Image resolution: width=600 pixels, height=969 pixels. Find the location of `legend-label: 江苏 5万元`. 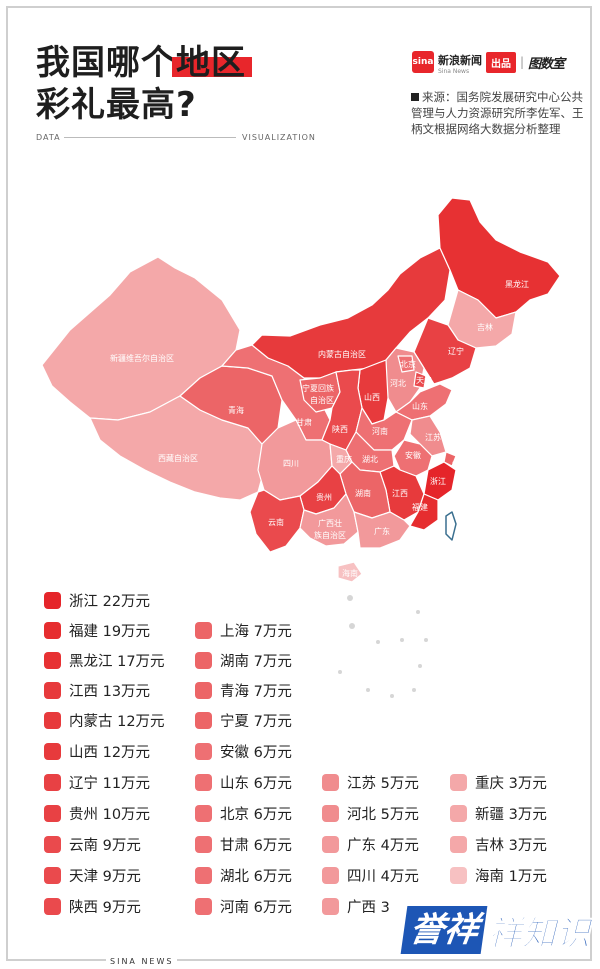

legend-label: 江苏 5万元 is located at coordinates (383, 783).